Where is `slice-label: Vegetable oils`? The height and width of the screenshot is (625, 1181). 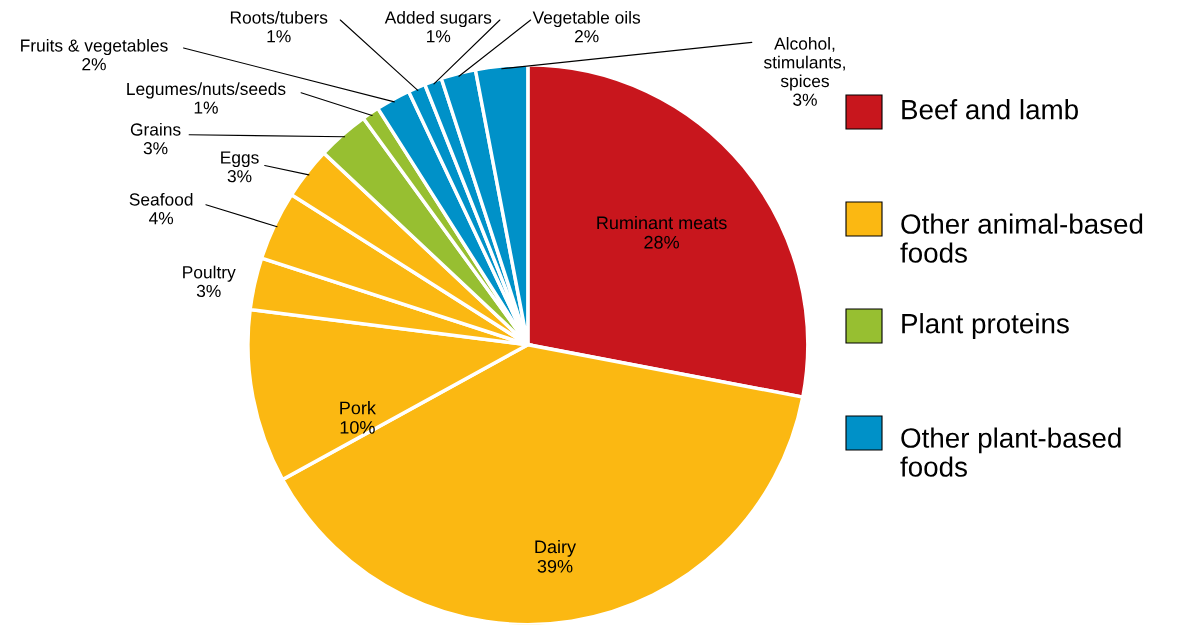
slice-label: Vegetable oils is located at coordinates (586, 19).